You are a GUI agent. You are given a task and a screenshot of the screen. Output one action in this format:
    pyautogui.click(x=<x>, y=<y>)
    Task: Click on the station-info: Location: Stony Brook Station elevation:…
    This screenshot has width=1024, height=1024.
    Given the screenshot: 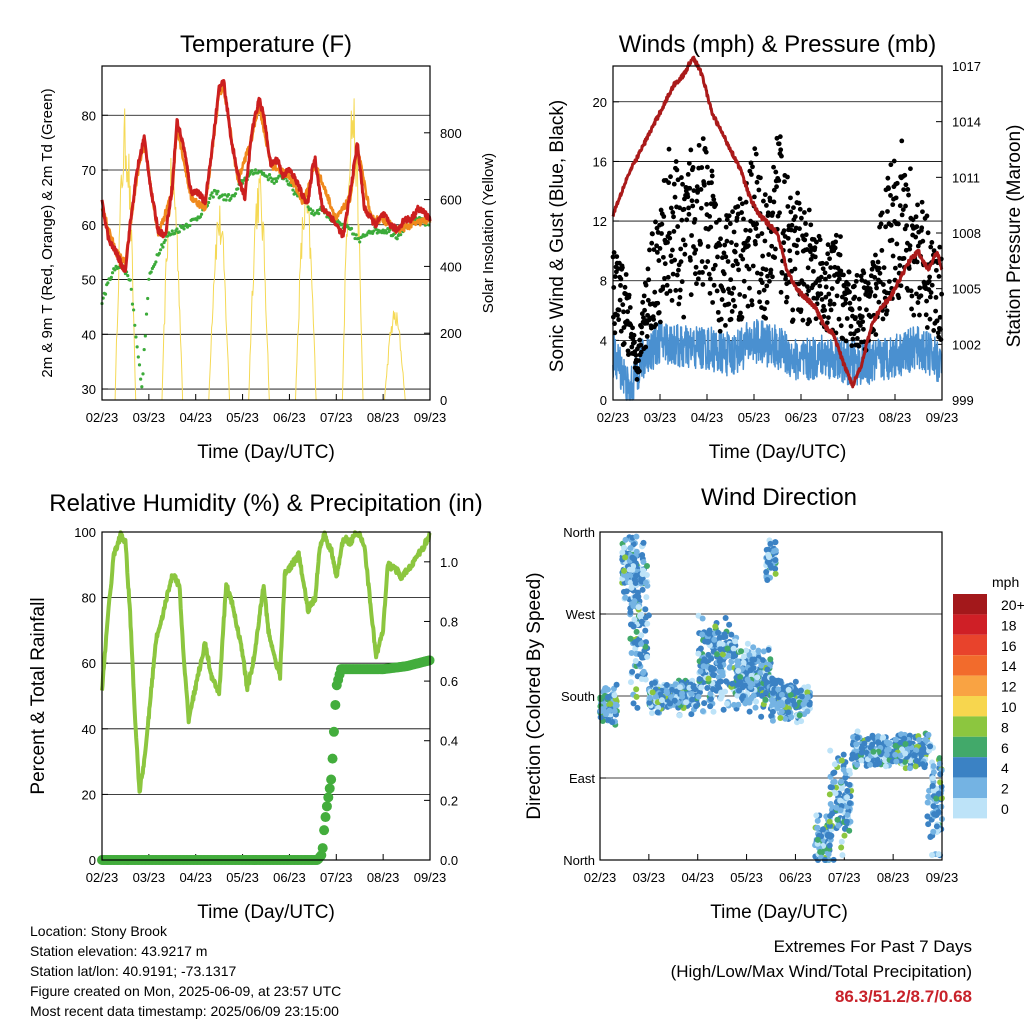 What is the action you would take?
    pyautogui.click(x=185, y=971)
    